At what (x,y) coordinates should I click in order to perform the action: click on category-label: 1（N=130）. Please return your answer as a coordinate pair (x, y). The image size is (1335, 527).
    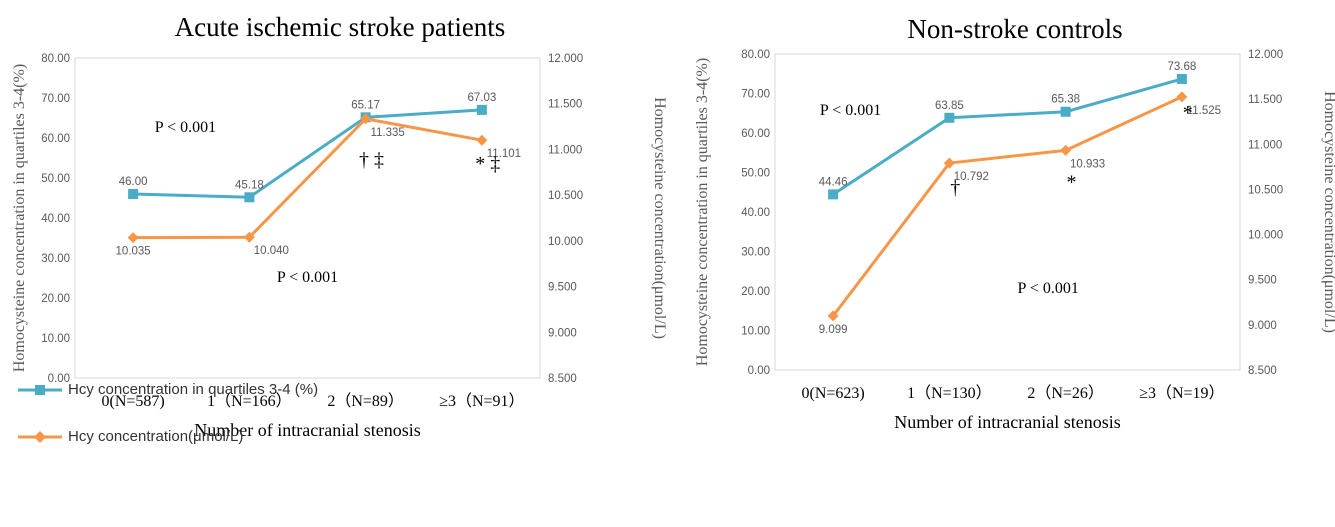
    Looking at the image, I should click on (949, 393).